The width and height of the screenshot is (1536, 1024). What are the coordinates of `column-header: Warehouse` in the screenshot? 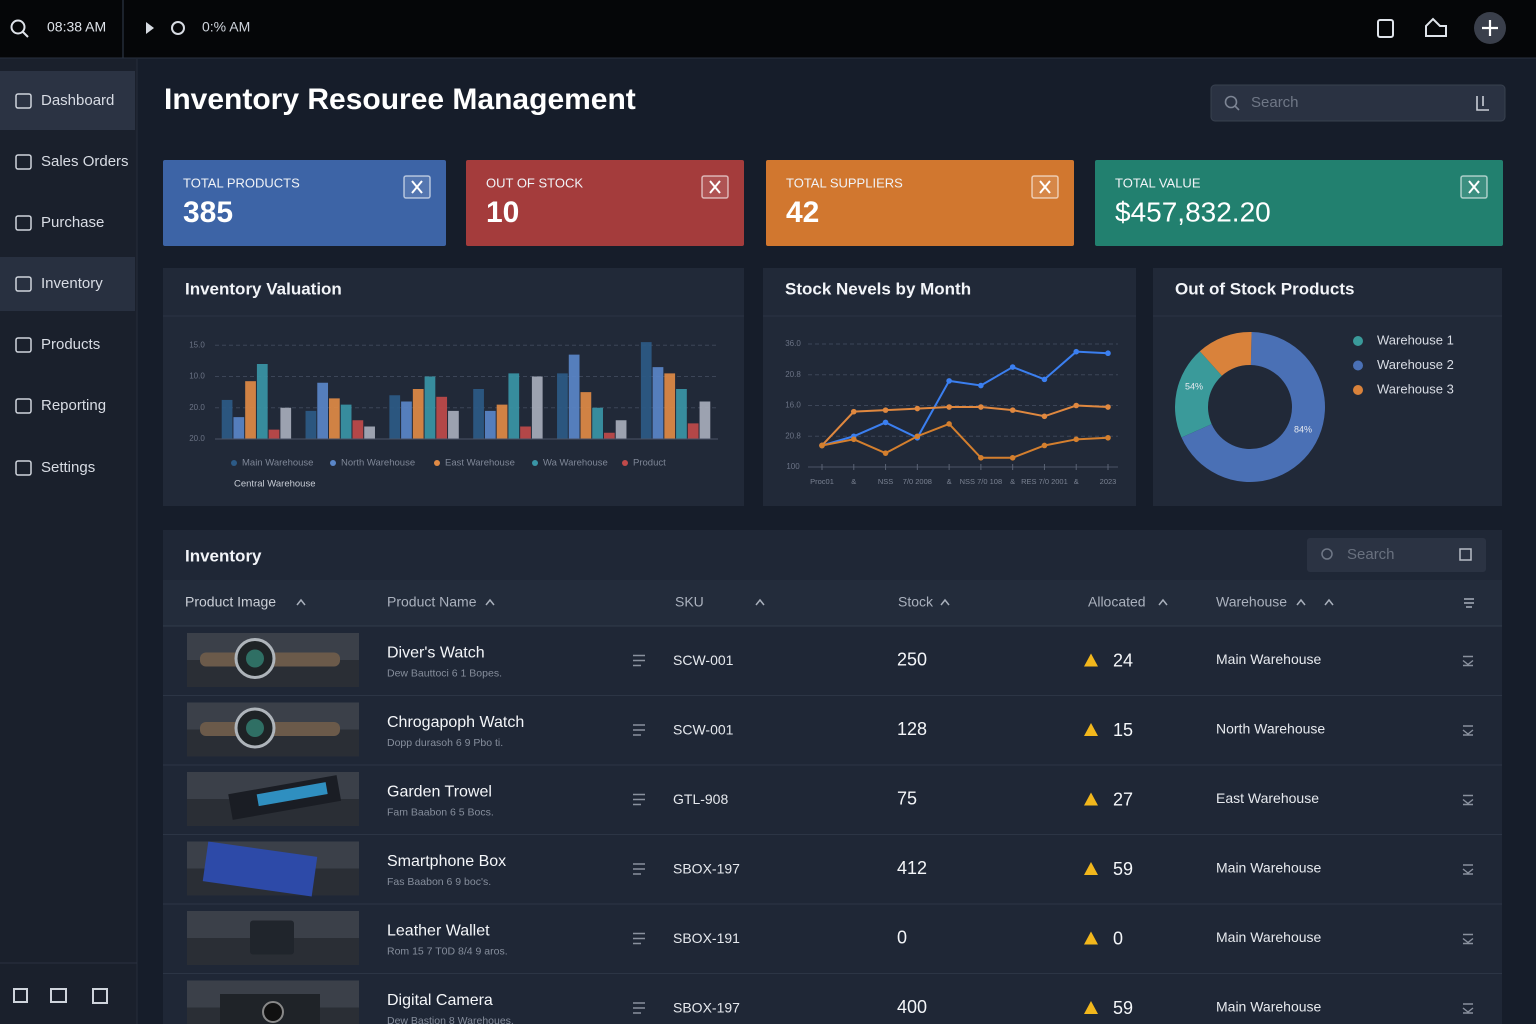 It's located at (1251, 602).